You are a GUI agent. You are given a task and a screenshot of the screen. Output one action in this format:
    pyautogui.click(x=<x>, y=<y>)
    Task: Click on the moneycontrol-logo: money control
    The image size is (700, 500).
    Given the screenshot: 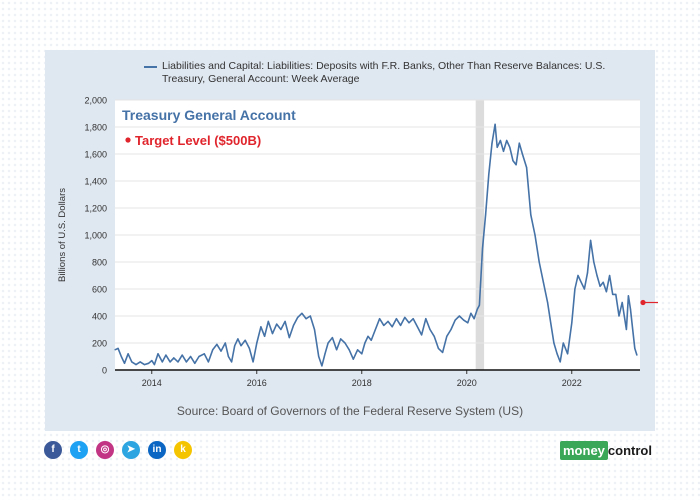 What is the action you would take?
    pyautogui.click(x=608, y=451)
    